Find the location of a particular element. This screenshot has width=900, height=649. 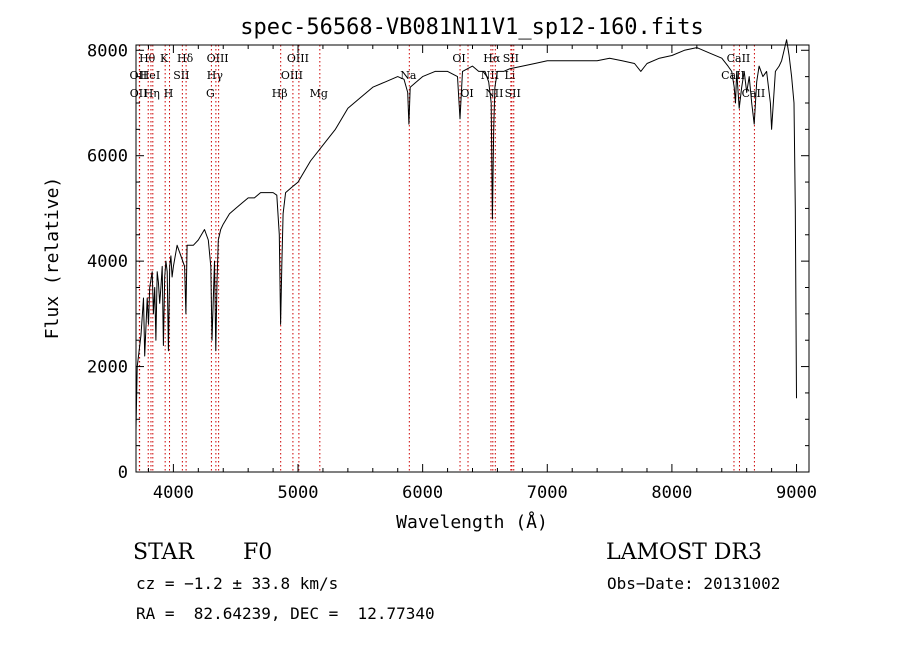

redshift-info: cz = −1.2 ± 33.8 km/s is located at coordinates (237, 583).